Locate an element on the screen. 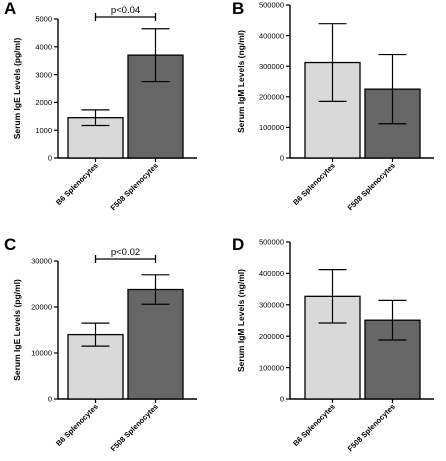  y-tick-label: 20000 is located at coordinates (41, 307).